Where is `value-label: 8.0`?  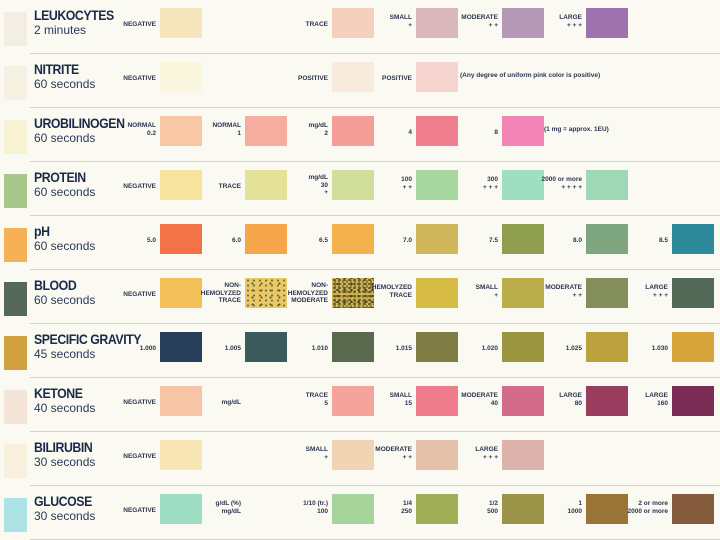
value-label: 8.0 is located at coordinates (577, 240).